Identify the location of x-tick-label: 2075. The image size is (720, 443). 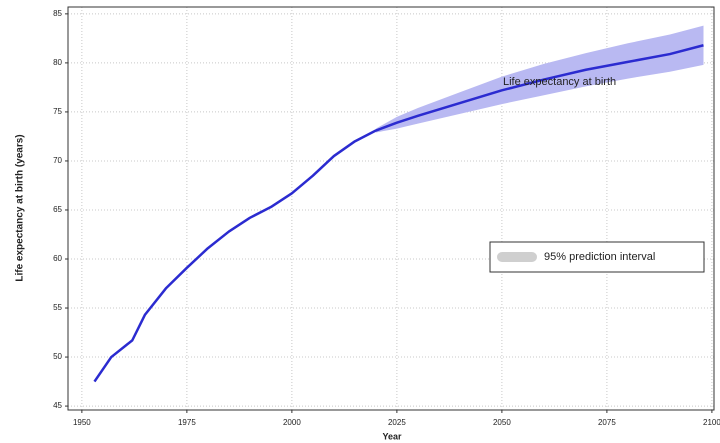
(607, 422).